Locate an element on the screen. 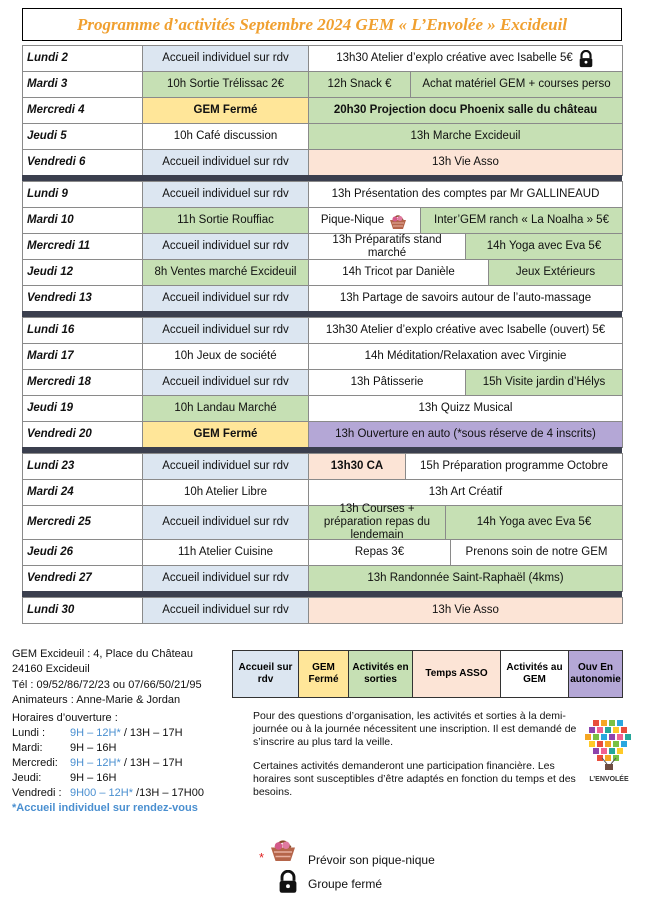  lock-caption: Groupe fermé is located at coordinates (345, 884).